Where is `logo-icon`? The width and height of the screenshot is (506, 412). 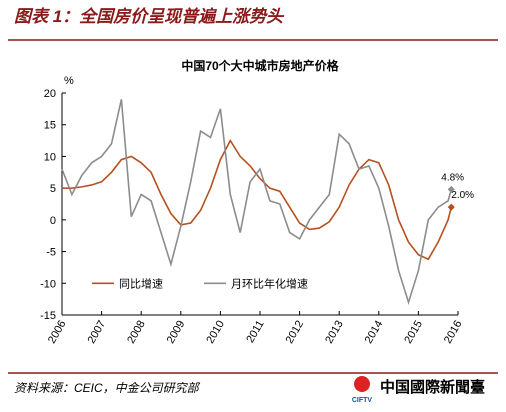 logo-icon is located at coordinates (362, 384).